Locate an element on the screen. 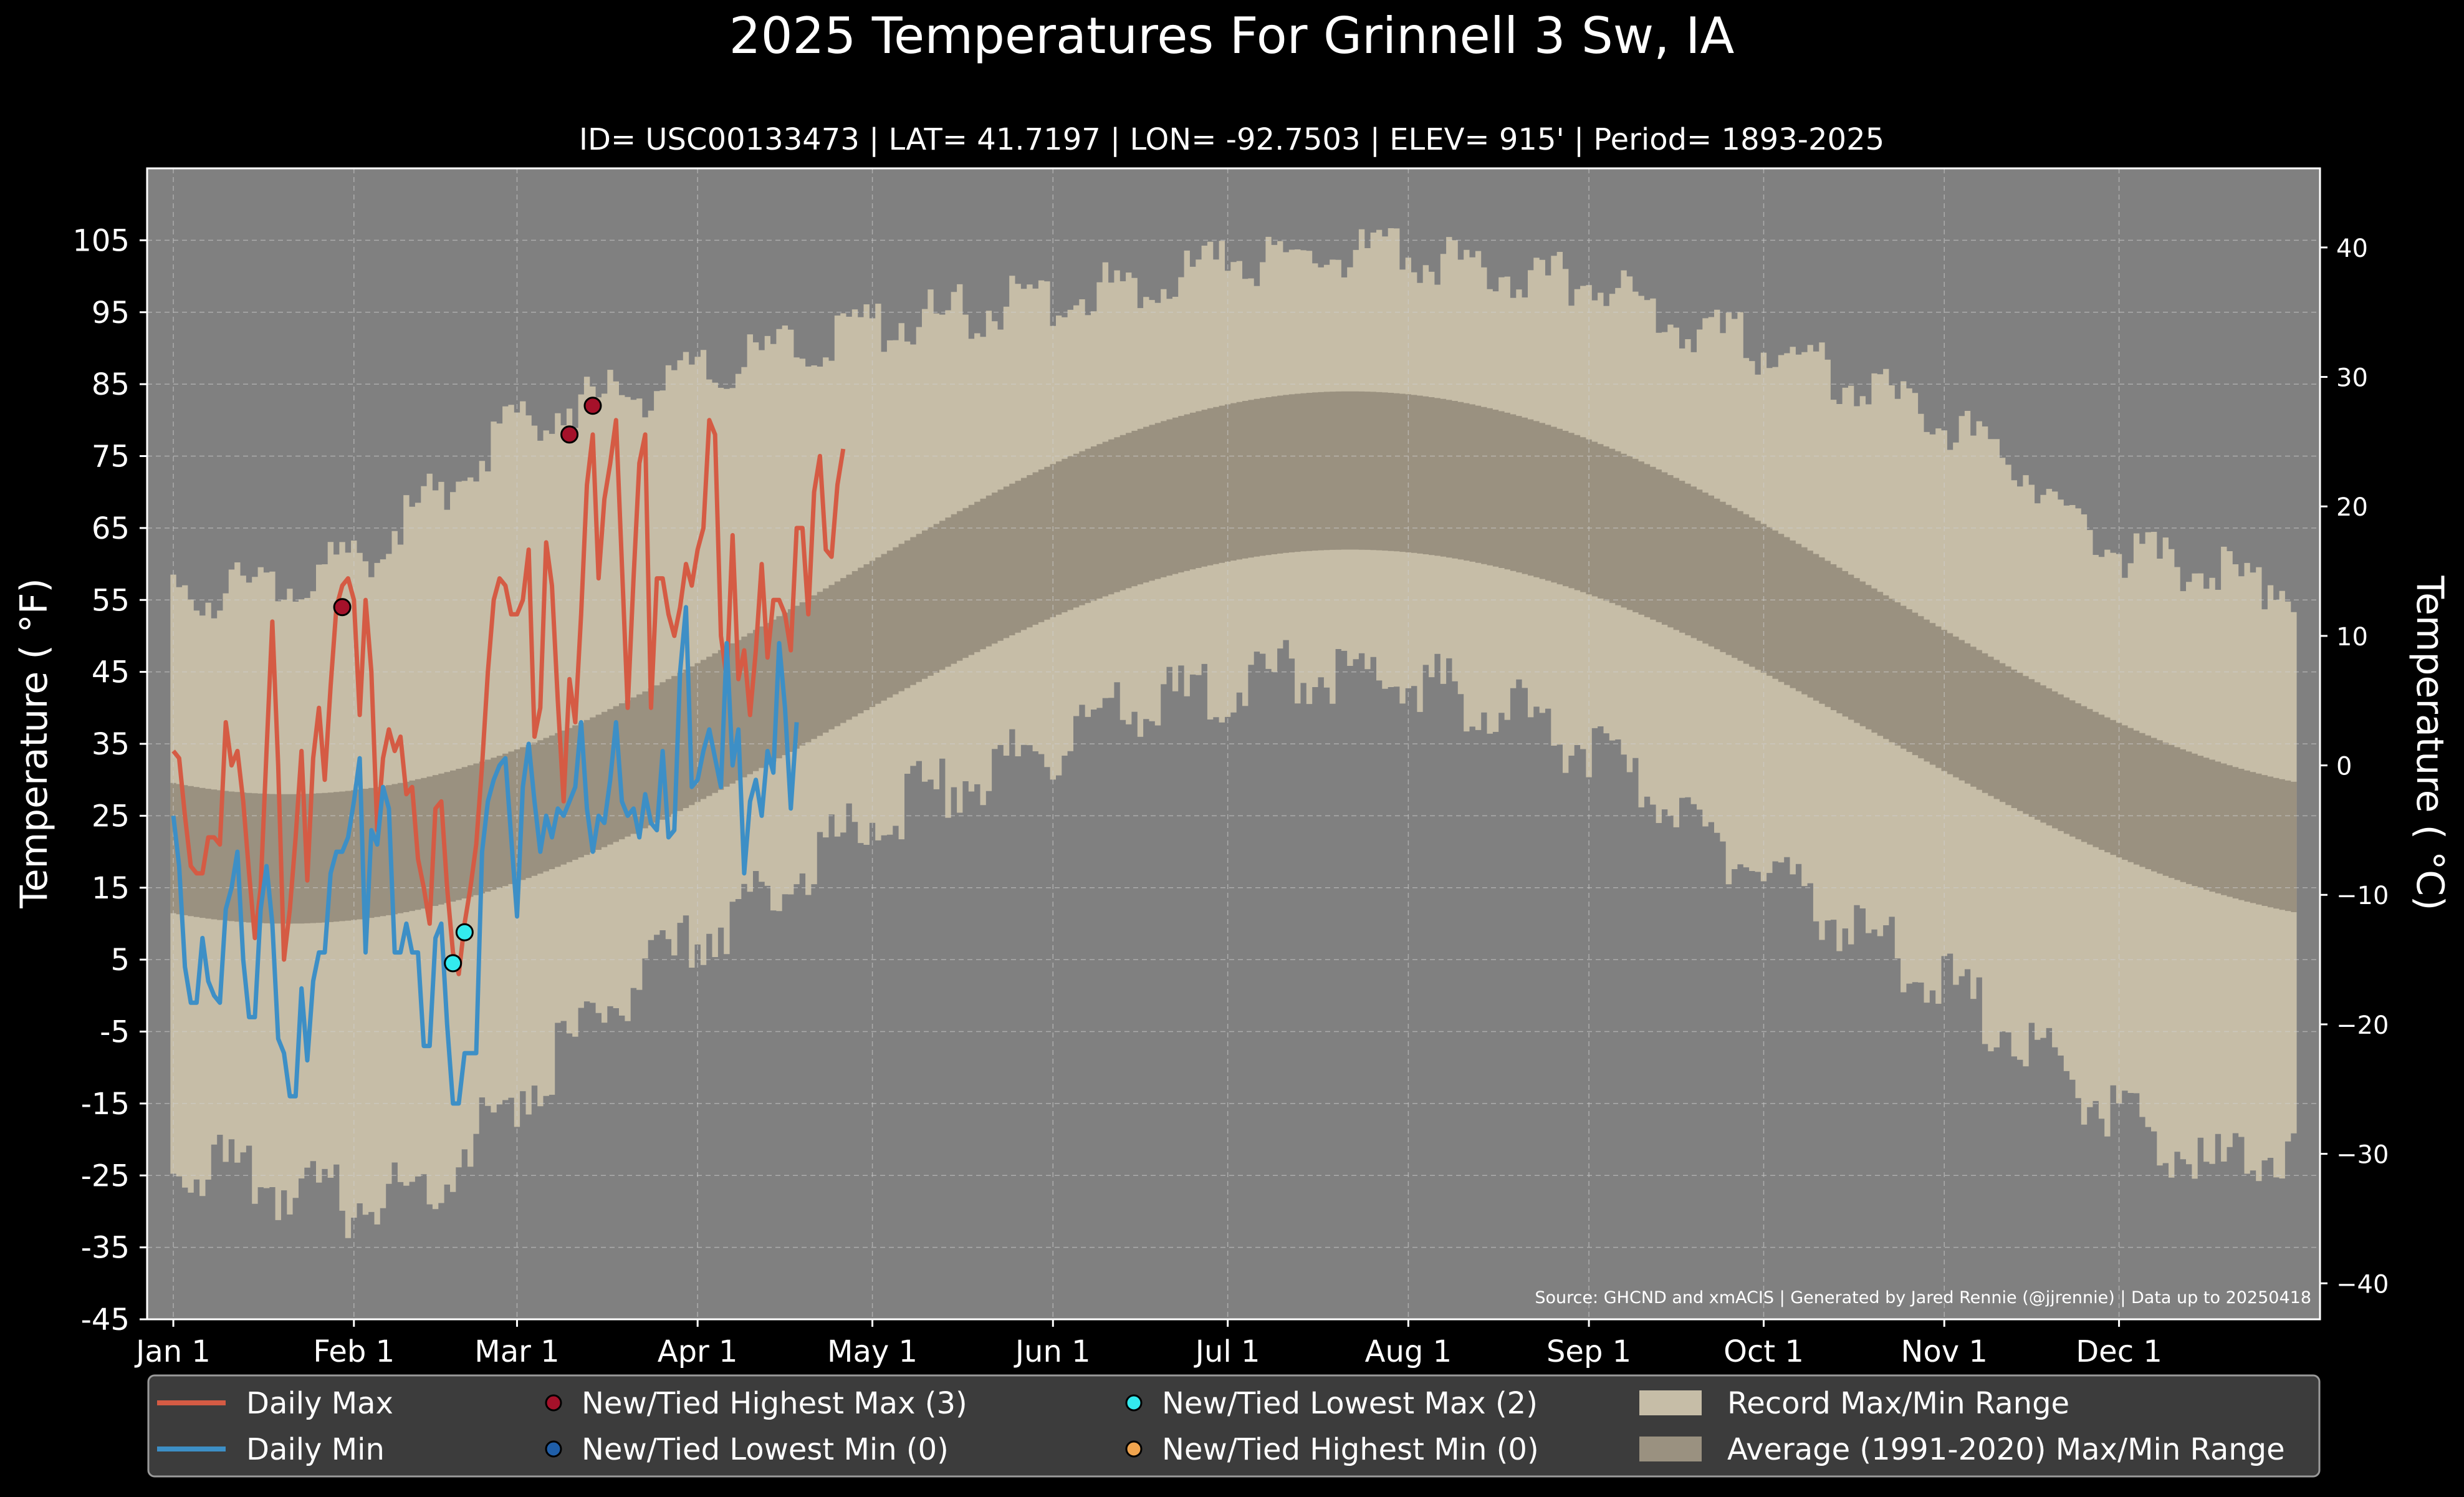  y-tick-label: 65 is located at coordinates (111, 528).